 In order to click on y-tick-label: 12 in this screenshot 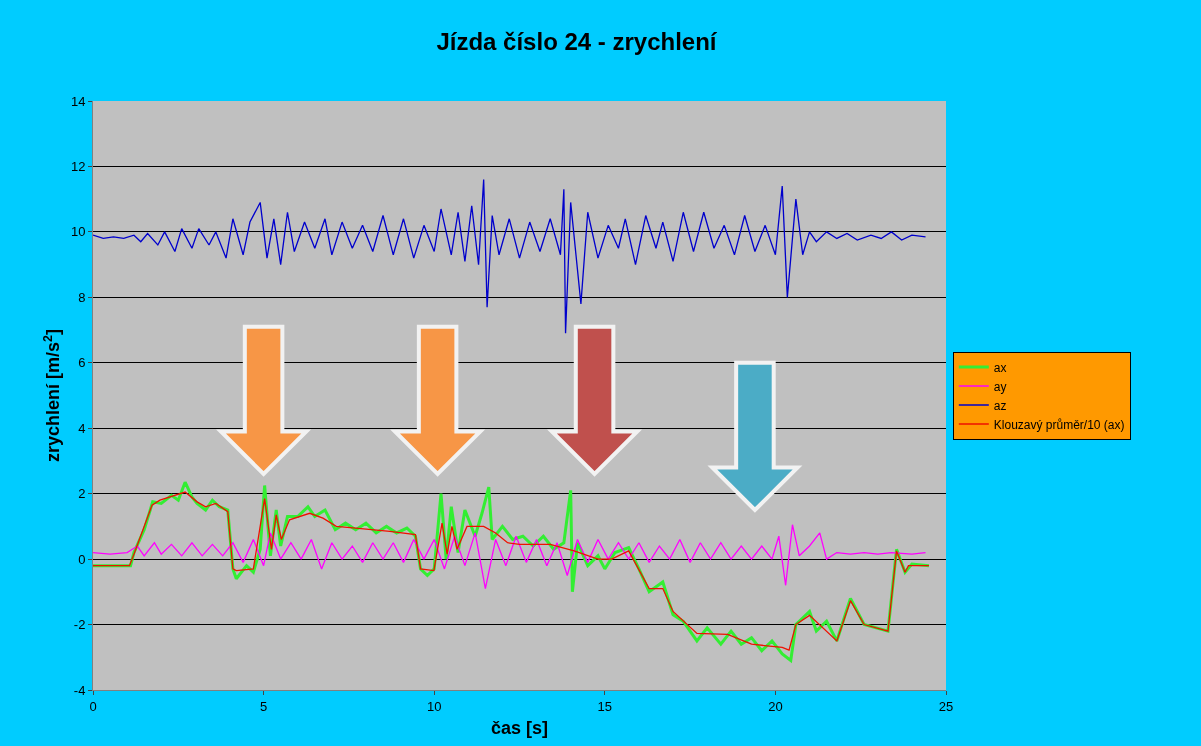, I will do `click(78, 166)`.